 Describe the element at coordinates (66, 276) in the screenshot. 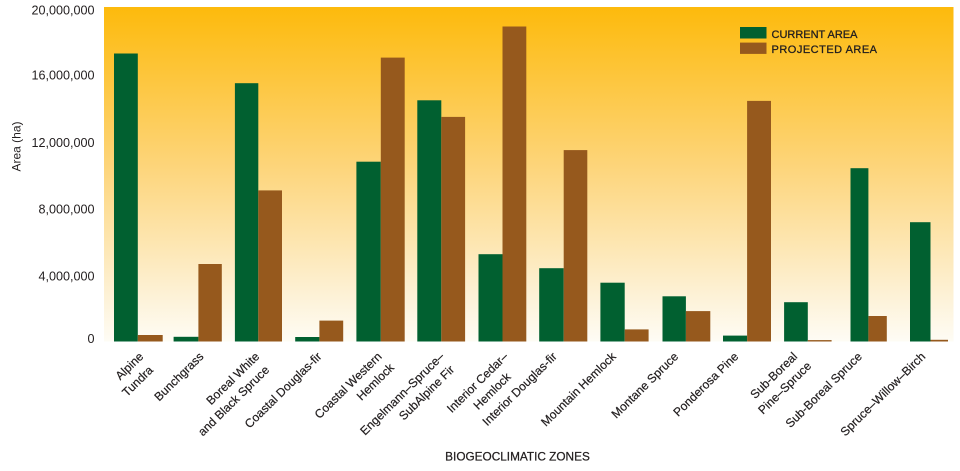

I see `svg-text: 4,000,000` at that location.